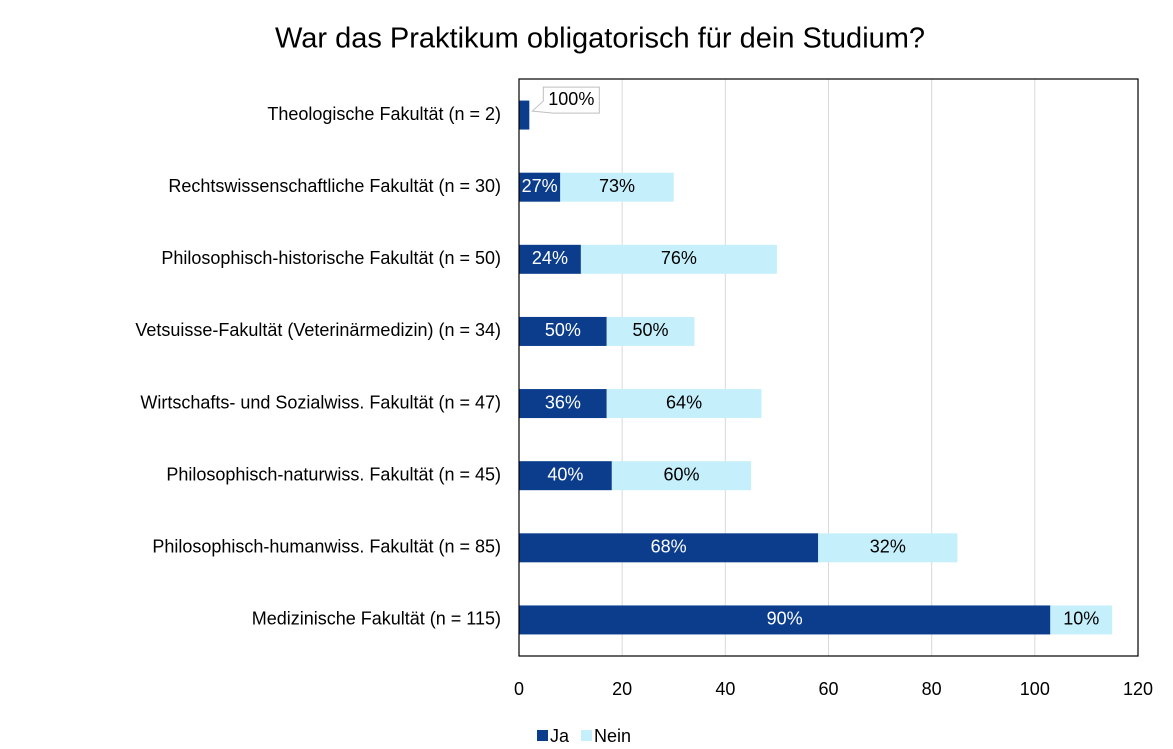  Describe the element at coordinates (519, 689) in the screenshot. I see `x-tick-label: 0` at that location.